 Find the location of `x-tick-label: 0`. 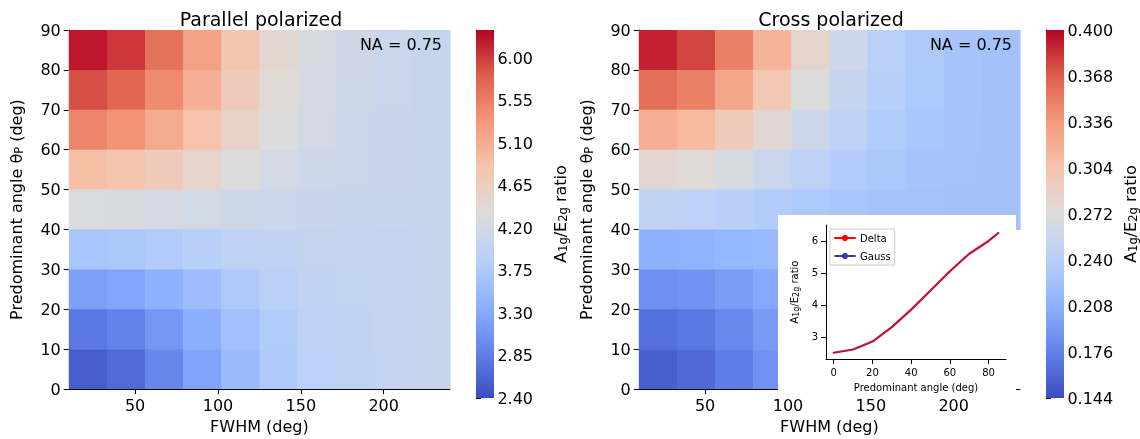

x-tick-label: 0 is located at coordinates (833, 372).